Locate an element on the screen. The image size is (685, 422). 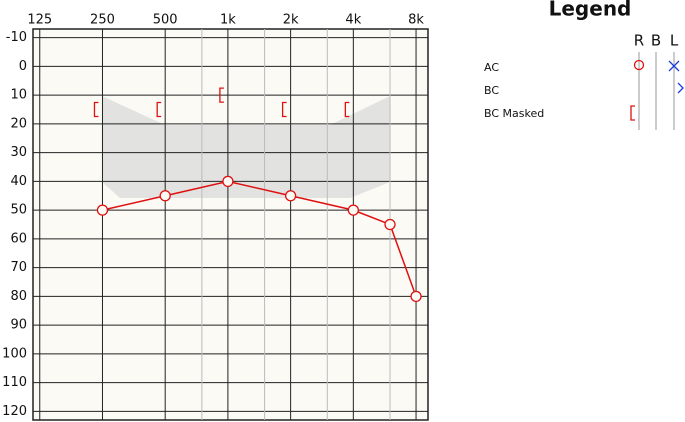
x-tick-label: 125 is located at coordinates (39, 20).